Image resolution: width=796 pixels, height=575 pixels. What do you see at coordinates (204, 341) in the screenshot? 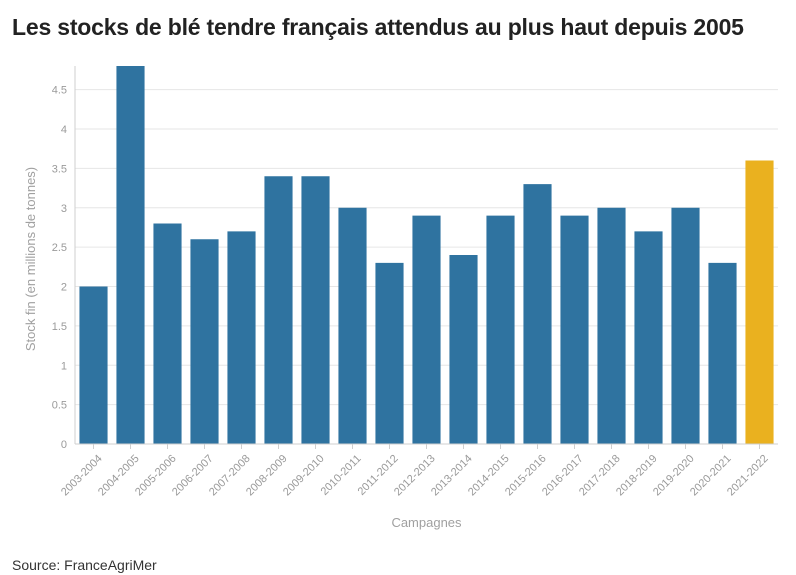
I see `bar-2006-2007` at bounding box center [204, 341].